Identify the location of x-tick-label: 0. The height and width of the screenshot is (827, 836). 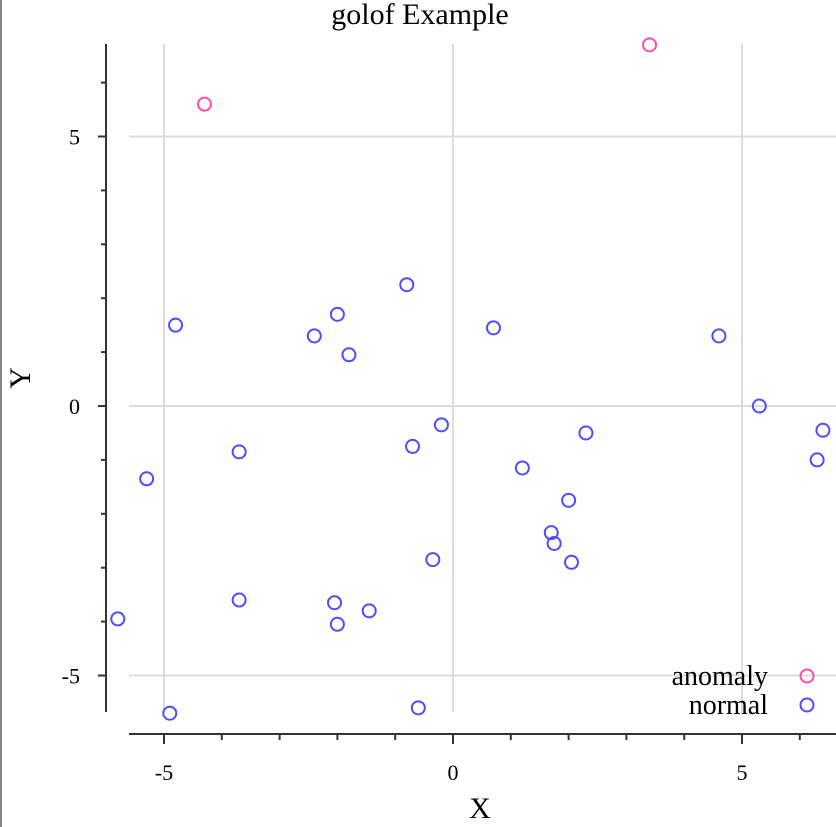
(453, 772).